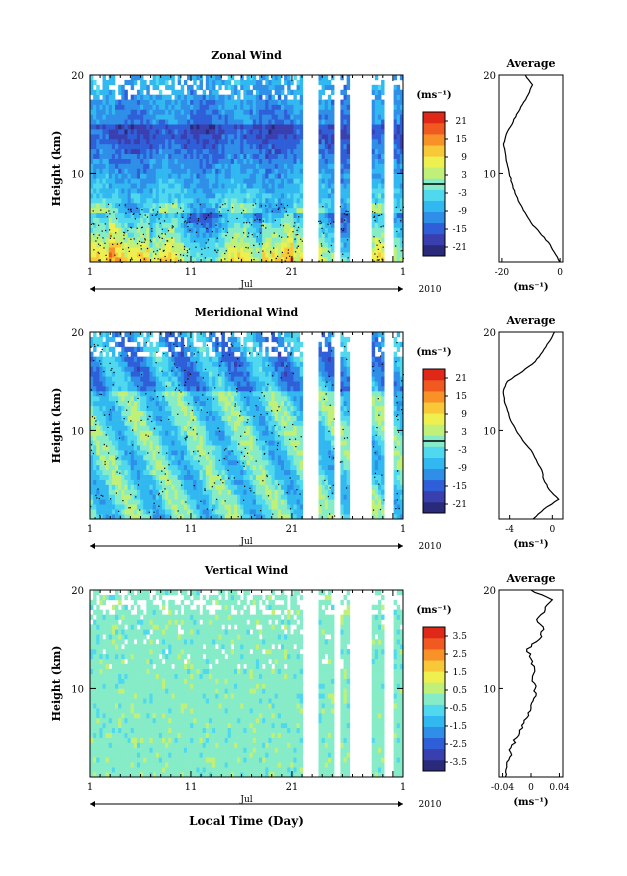 The width and height of the screenshot is (627, 876). What do you see at coordinates (464, 415) in the screenshot?
I see `colorbar-tick-label: 9` at bounding box center [464, 415].